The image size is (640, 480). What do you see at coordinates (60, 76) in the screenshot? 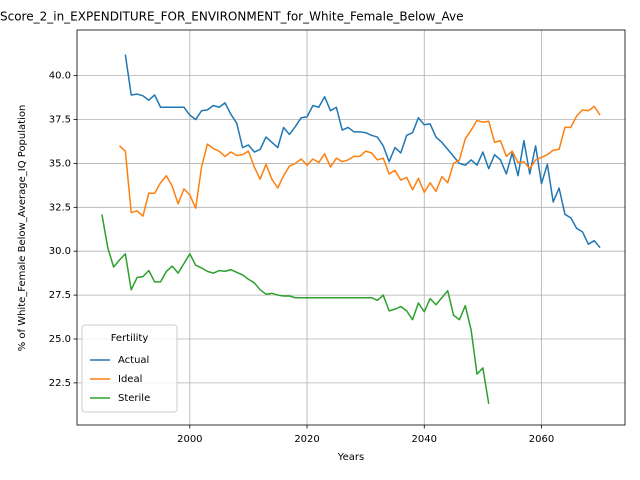
I see `y-tick-label: 40.0` at bounding box center [60, 76].